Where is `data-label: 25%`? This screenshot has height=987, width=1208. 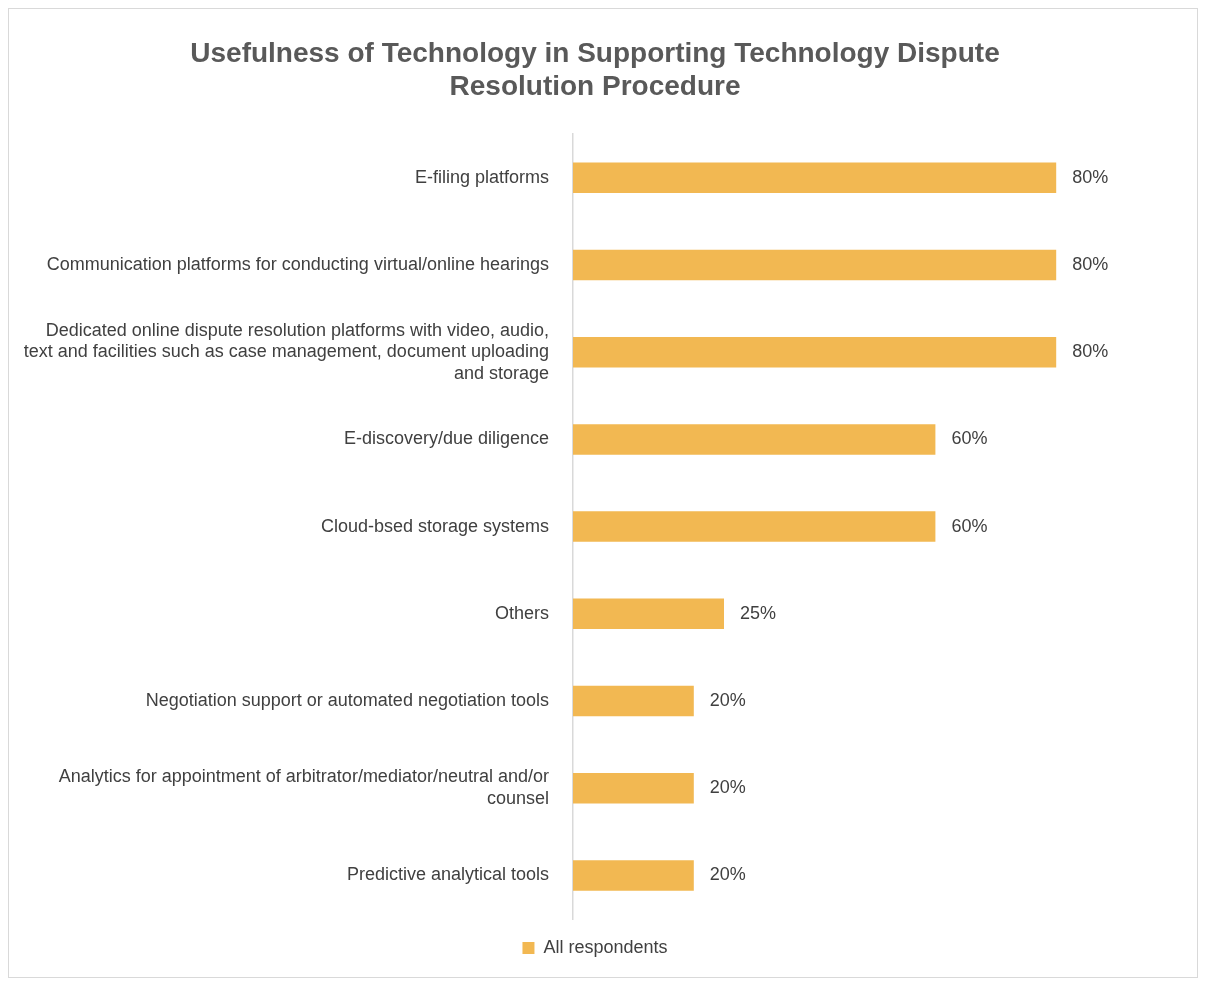
data-label: 25% is located at coordinates (758, 612).